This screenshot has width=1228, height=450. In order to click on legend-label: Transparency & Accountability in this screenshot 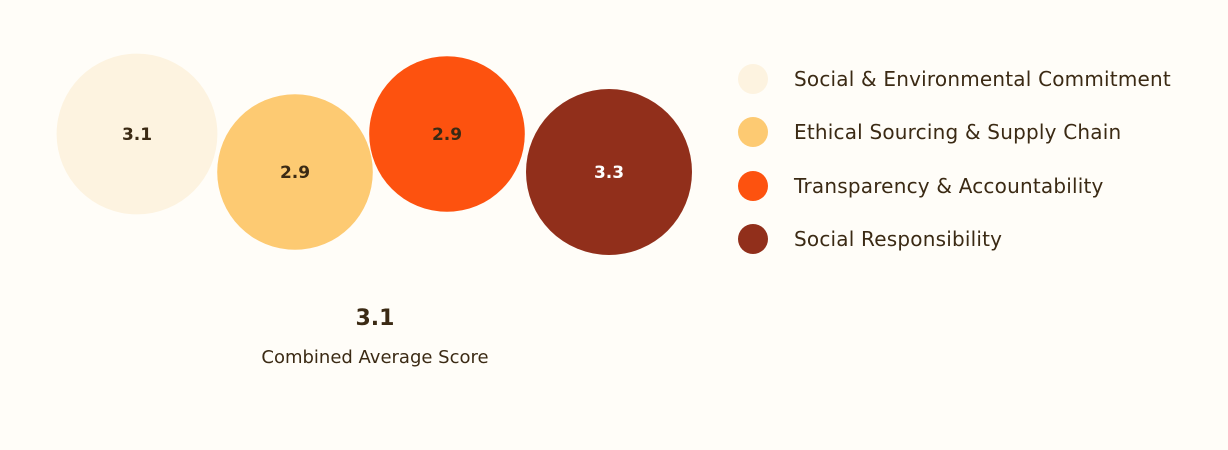, I will do `click(949, 185)`.